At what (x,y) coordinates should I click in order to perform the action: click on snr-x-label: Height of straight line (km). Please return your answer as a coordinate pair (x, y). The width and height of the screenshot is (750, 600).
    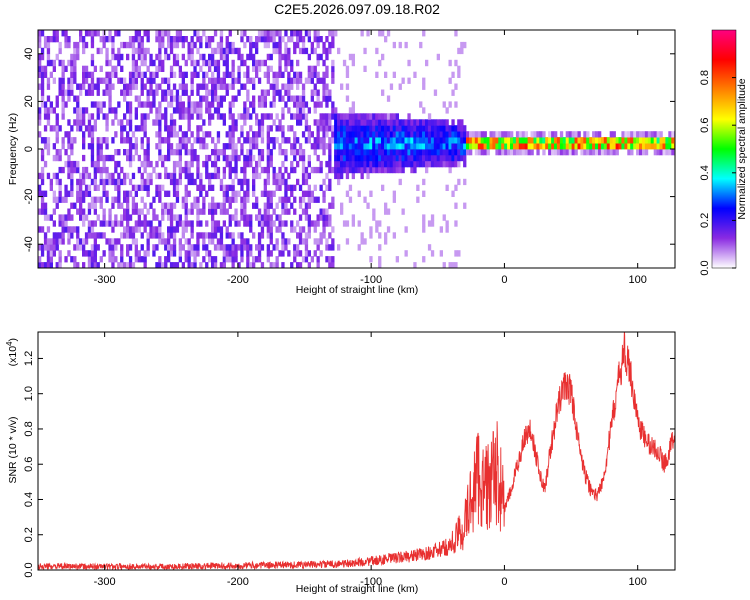
    Looking at the image, I should click on (357, 589).